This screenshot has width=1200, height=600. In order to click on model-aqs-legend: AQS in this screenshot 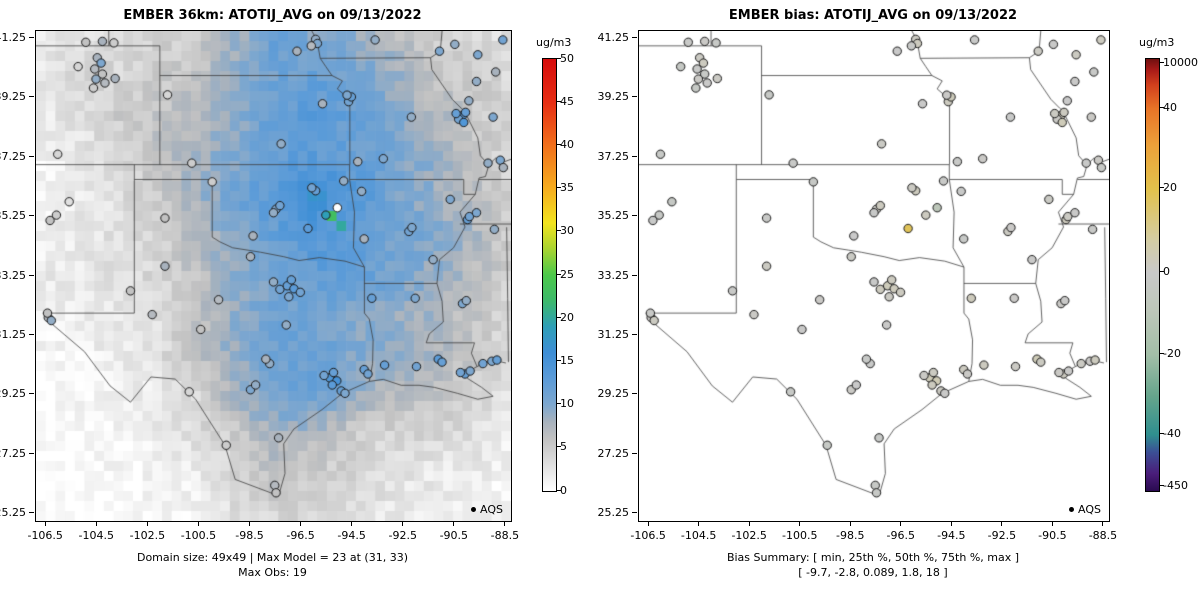, I will do `click(487, 509)`.